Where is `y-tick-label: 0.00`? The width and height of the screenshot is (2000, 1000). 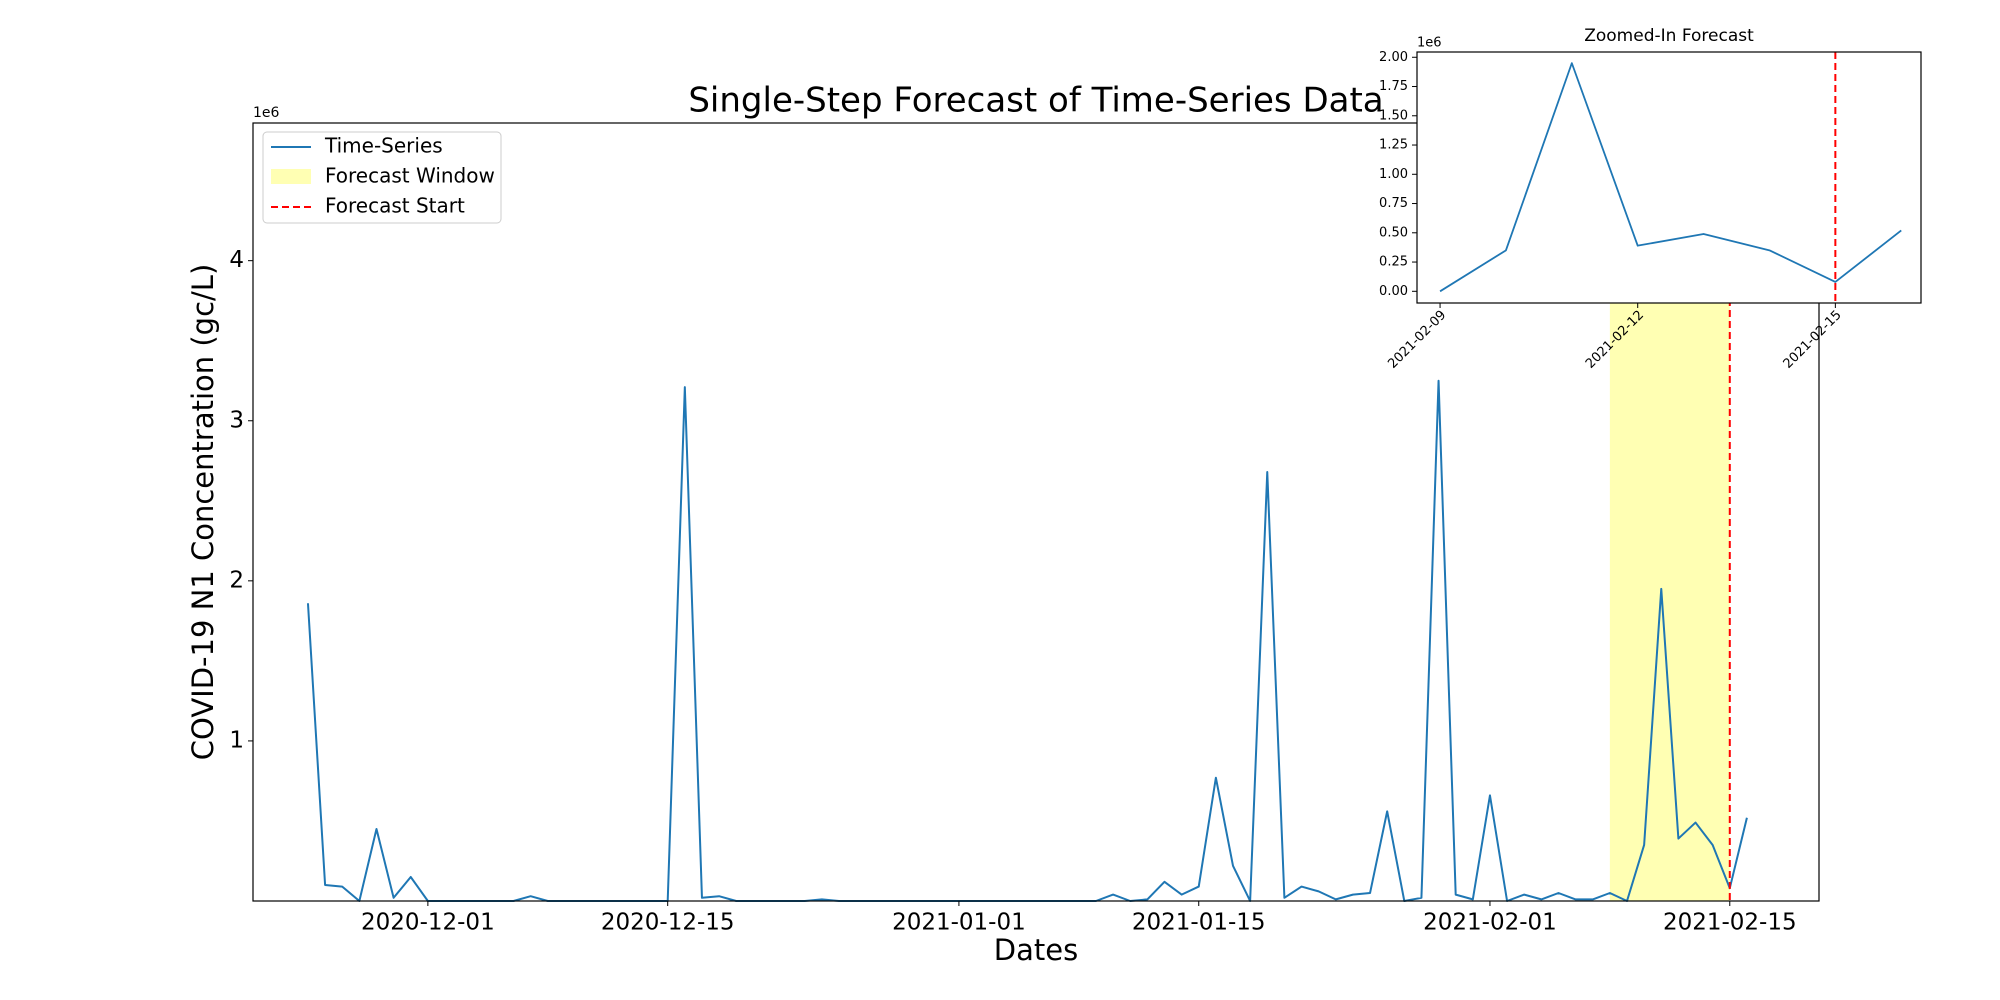 y-tick-label: 0.00 is located at coordinates (1393, 291).